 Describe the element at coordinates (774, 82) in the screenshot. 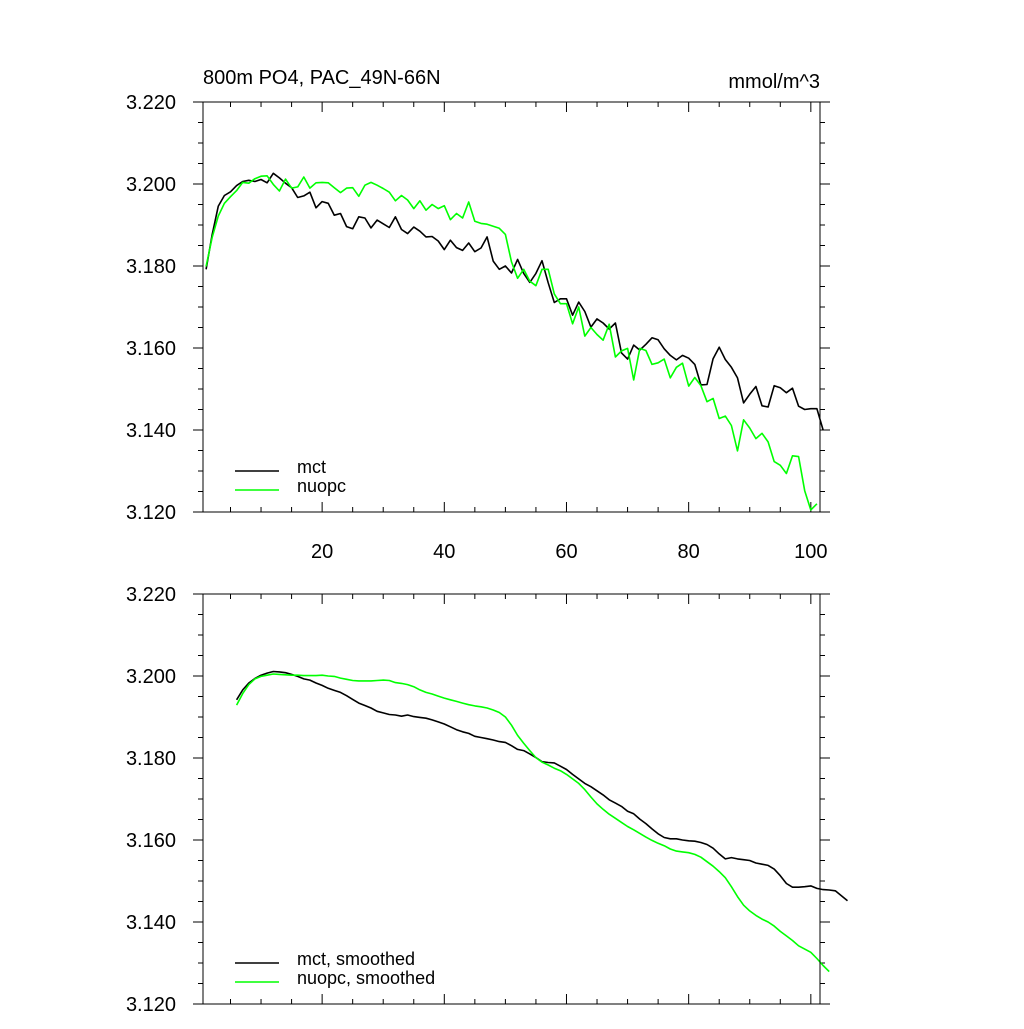

I see `units-label: mmol/m^3` at that location.